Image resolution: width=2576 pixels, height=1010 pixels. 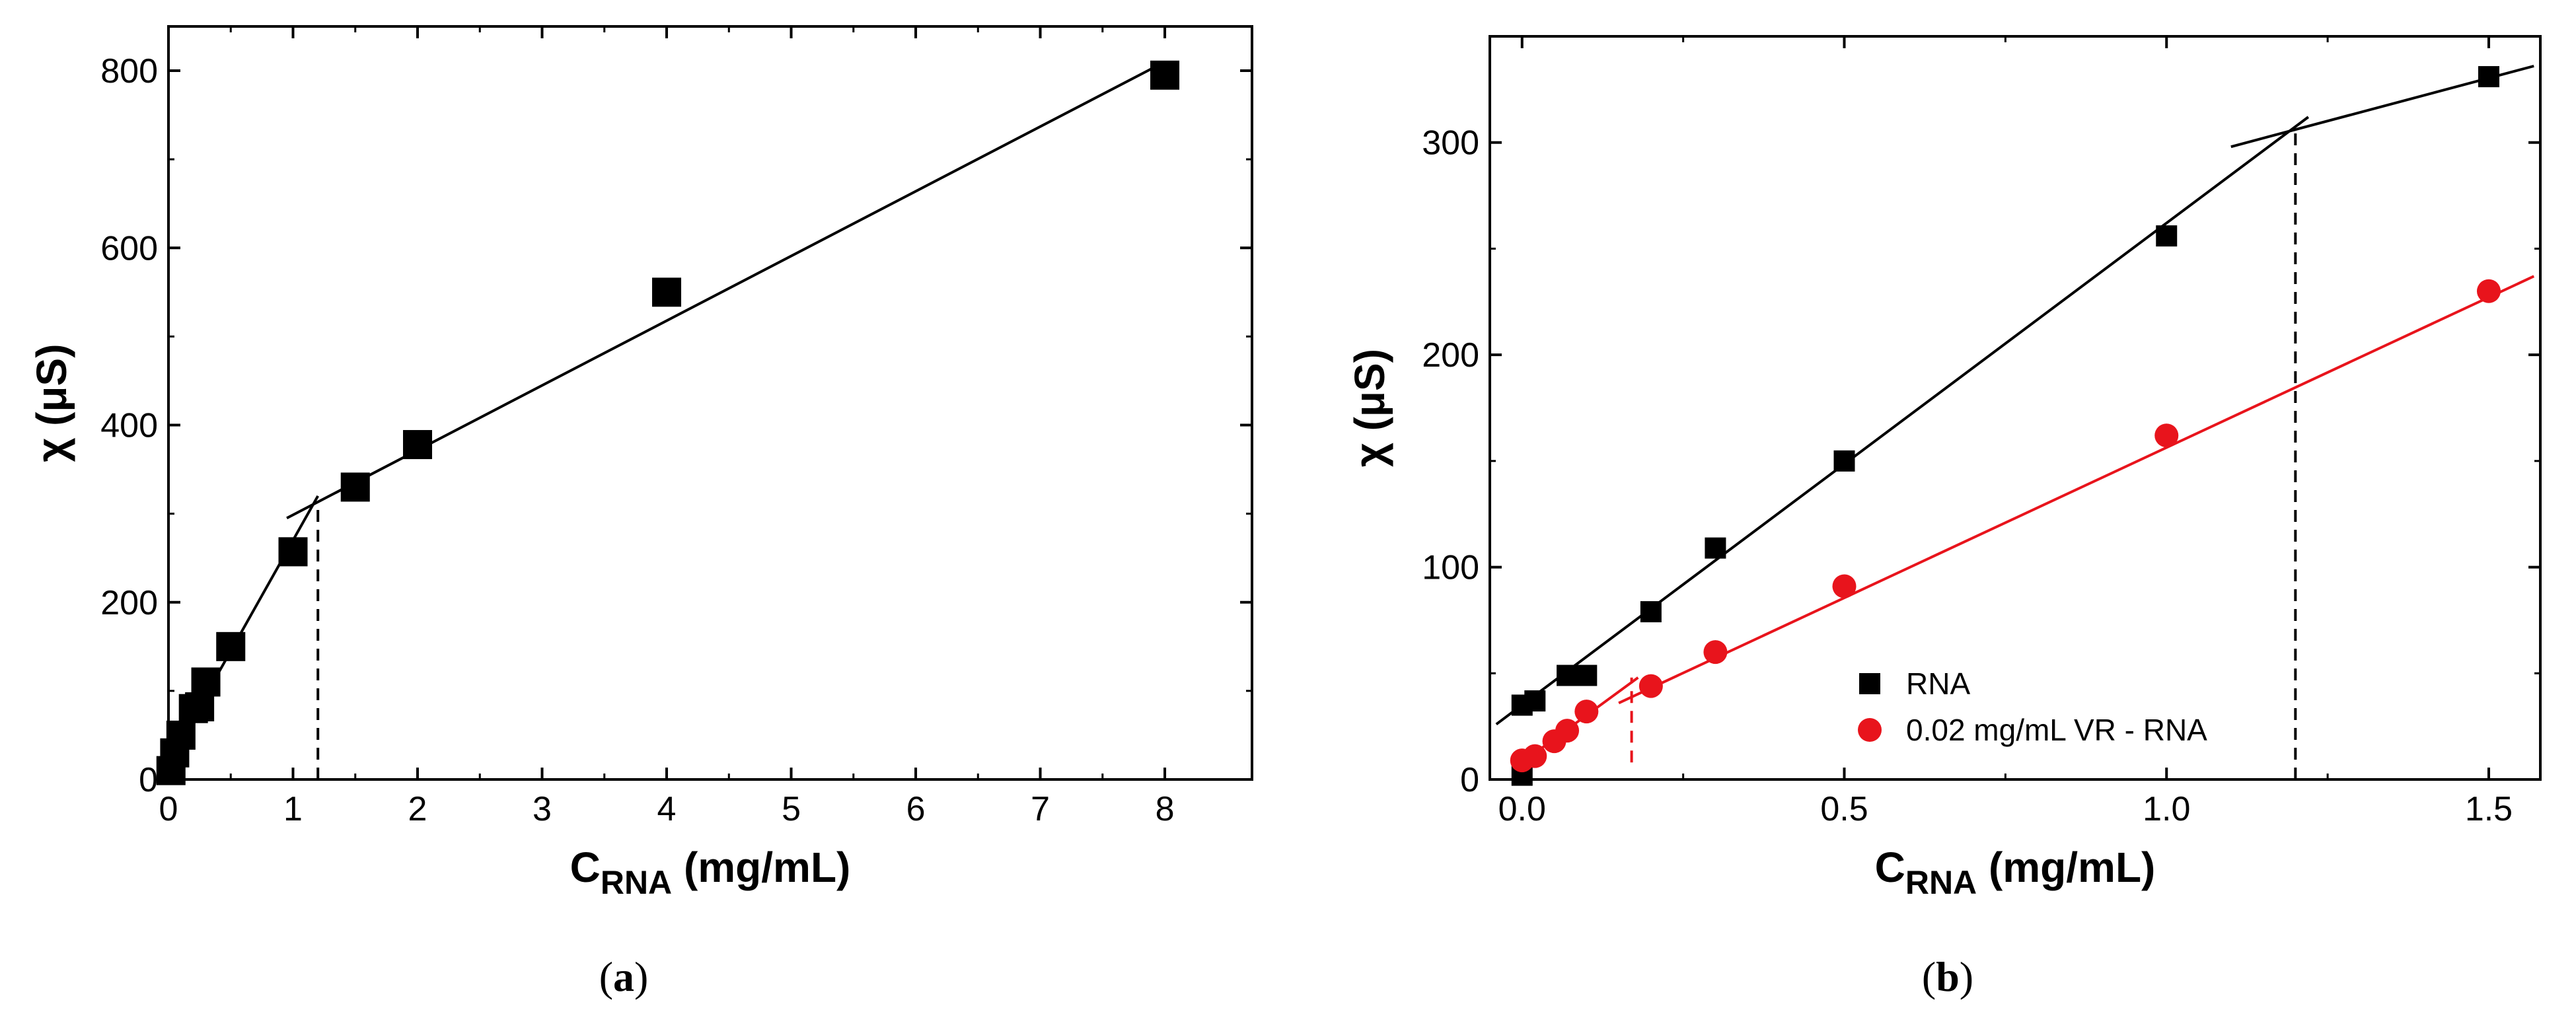 I want to click on y-tick-label: 300, so click(x=1450, y=143).